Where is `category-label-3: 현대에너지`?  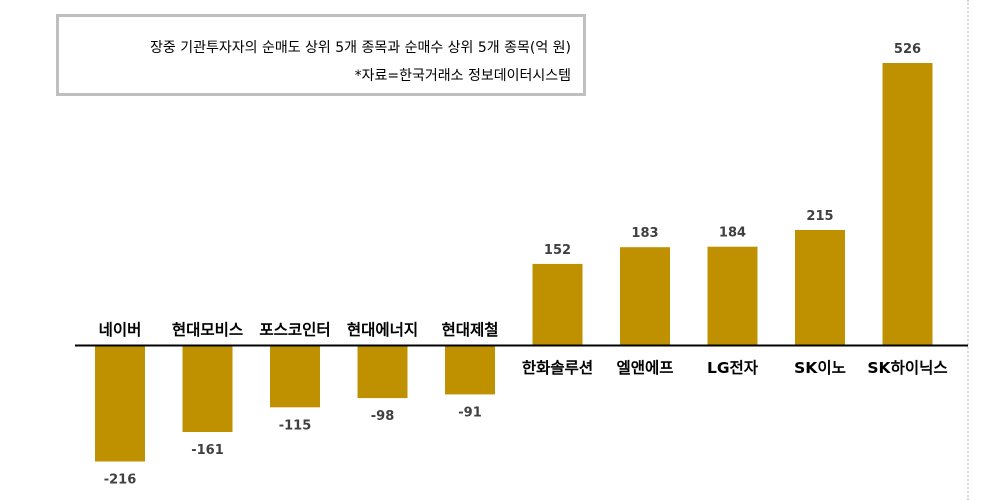
category-label-3: 현대에너지 is located at coordinates (382, 329).